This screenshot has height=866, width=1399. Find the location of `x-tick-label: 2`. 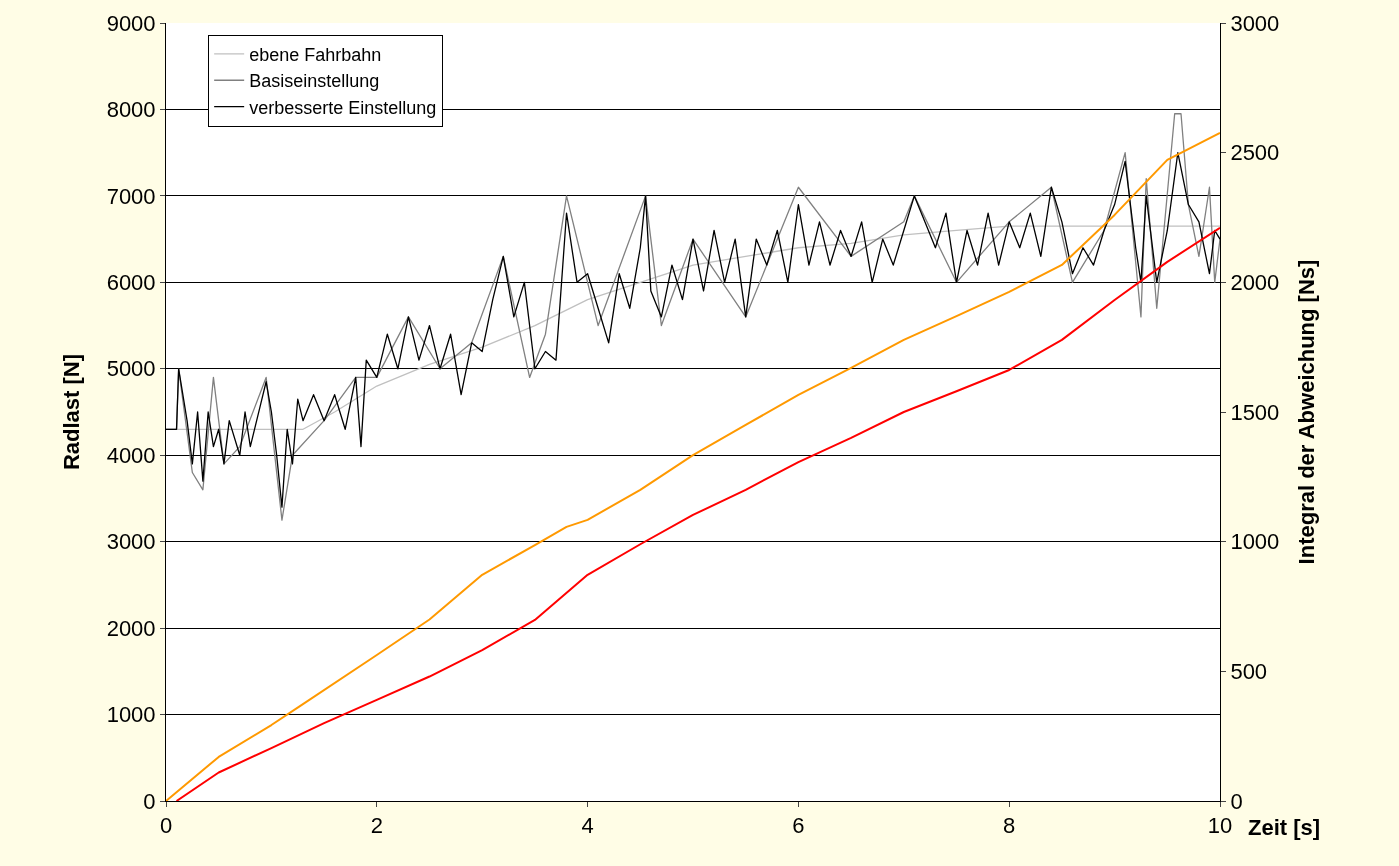

x-tick-label: 2 is located at coordinates (376, 826).